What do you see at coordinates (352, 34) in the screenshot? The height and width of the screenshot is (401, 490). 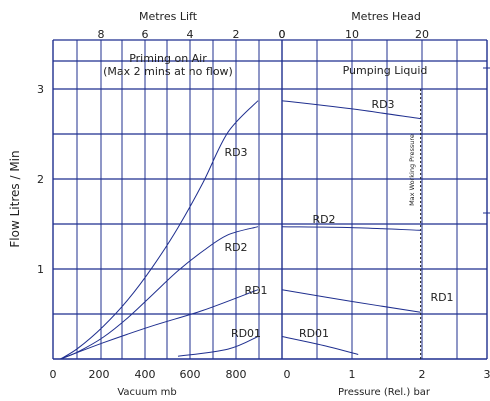 I see `top-right-tick: 10` at bounding box center [352, 34].